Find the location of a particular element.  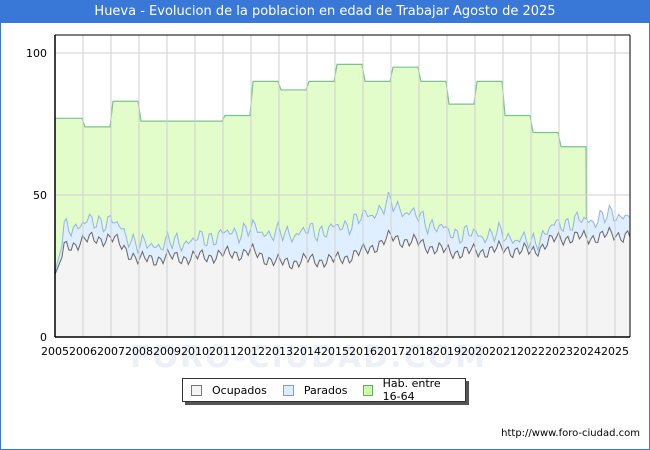

svg-text: 2007 is located at coordinates (111, 351).